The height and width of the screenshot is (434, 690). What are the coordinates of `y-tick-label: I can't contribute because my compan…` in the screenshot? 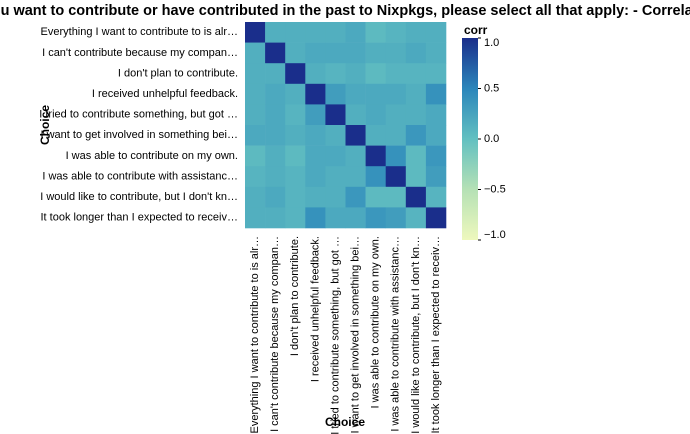 It's located at (140, 53).